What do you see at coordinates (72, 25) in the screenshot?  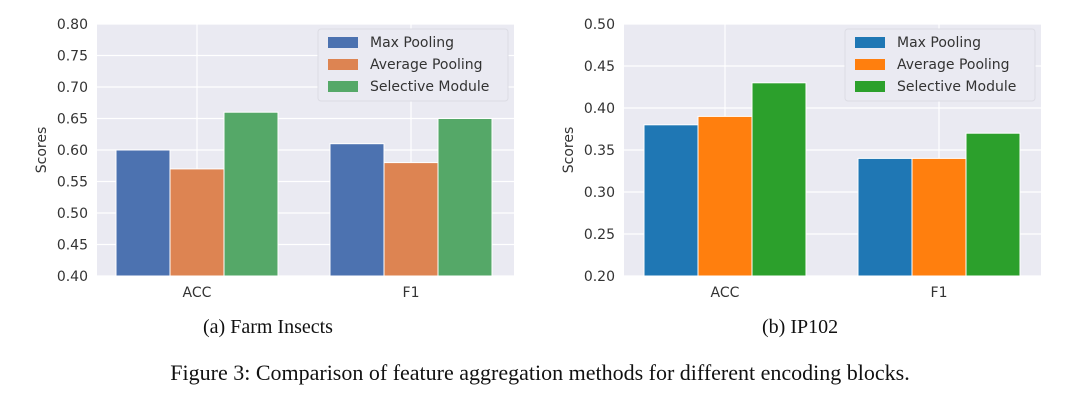 I see `y-tick-label: 0.80` at bounding box center [72, 25].